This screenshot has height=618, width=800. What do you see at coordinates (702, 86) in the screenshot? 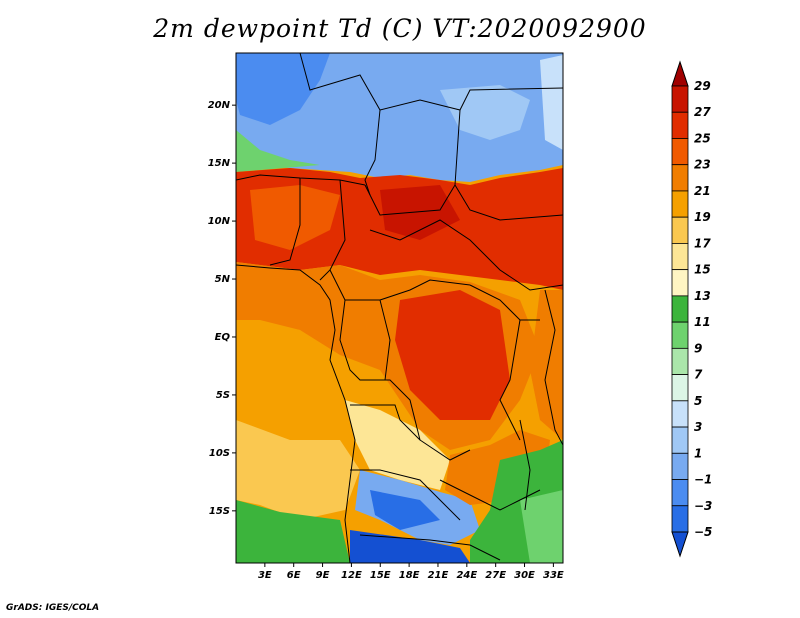
I see `colorbar-label: 29` at bounding box center [702, 86].